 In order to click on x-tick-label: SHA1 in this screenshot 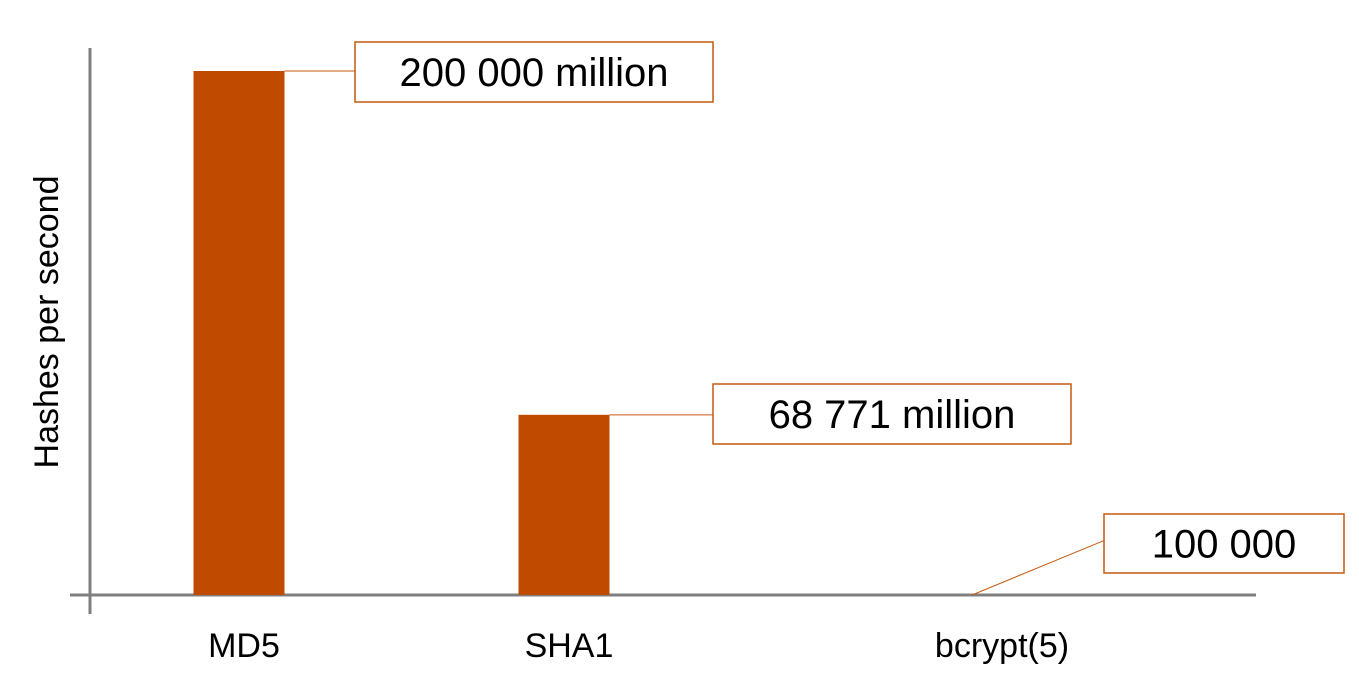, I will do `click(569, 646)`.